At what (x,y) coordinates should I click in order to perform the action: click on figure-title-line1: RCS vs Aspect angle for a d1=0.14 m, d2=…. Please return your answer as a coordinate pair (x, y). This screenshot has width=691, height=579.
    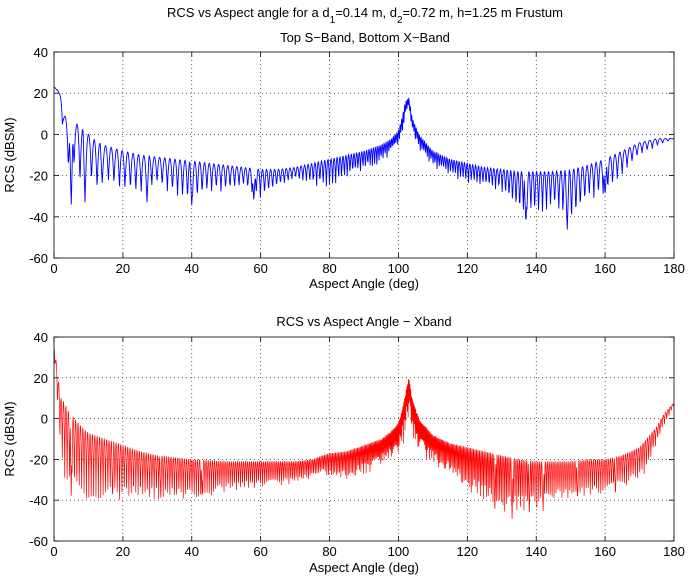
    Looking at the image, I should click on (365, 15).